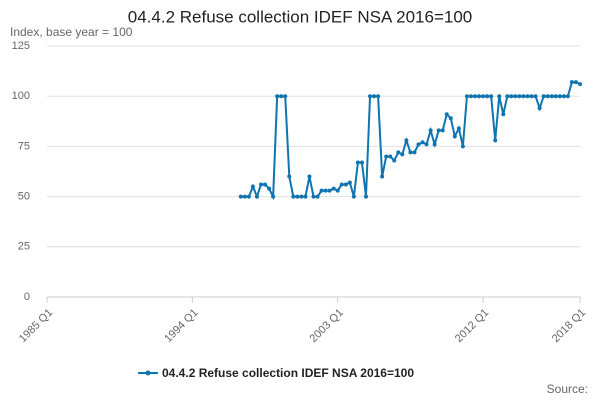  What do you see at coordinates (181, 326) in the screenshot?
I see `x-tick-label: 1994 Q1` at bounding box center [181, 326].